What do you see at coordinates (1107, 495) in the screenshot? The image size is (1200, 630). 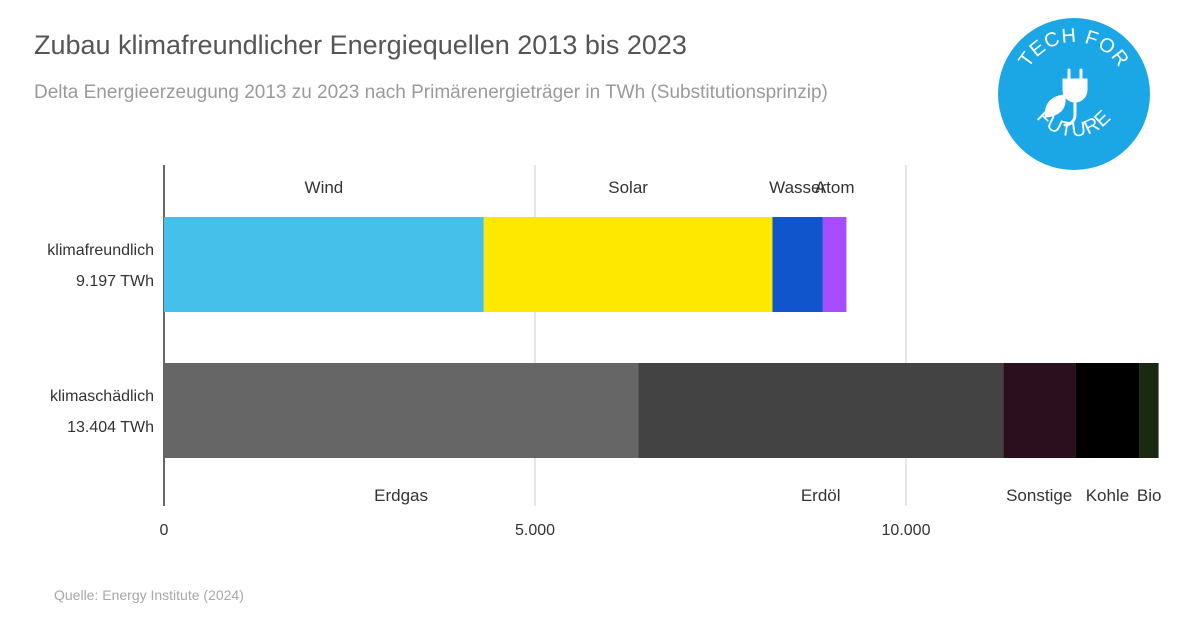 I see `segment-label: Kohle` at bounding box center [1107, 495].